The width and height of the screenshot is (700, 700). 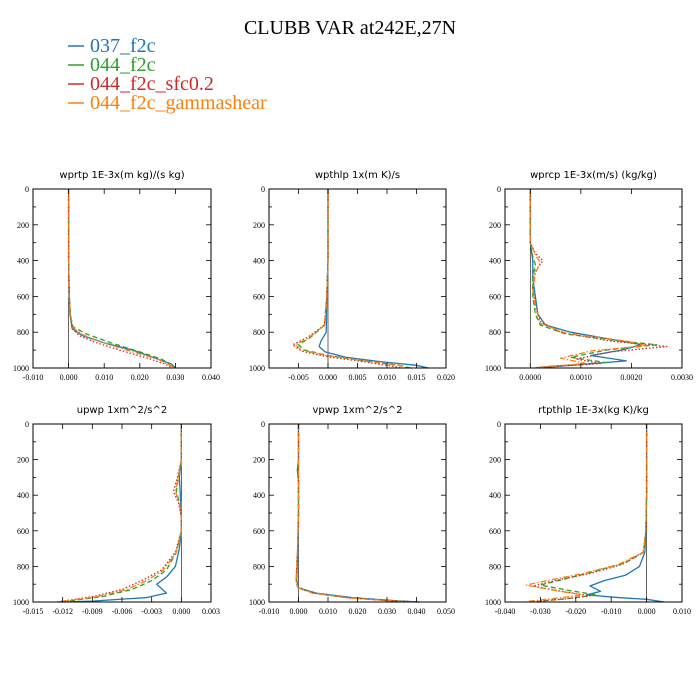 I want to click on panel-title: wpthlp 1x(m K)/s, so click(x=357, y=175).